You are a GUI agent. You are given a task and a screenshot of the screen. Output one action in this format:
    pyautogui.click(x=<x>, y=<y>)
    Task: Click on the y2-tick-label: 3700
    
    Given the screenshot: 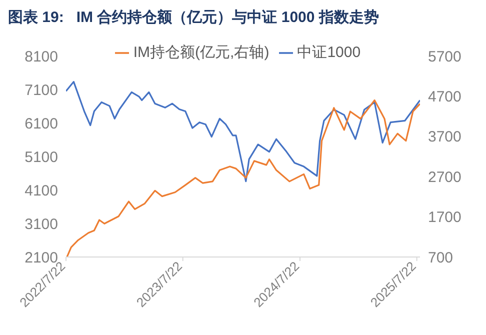 What is the action you would take?
    pyautogui.click(x=445, y=137)
    